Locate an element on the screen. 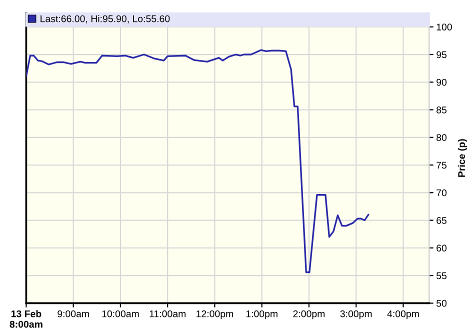  y-tick-label: 75 is located at coordinates (441, 165).